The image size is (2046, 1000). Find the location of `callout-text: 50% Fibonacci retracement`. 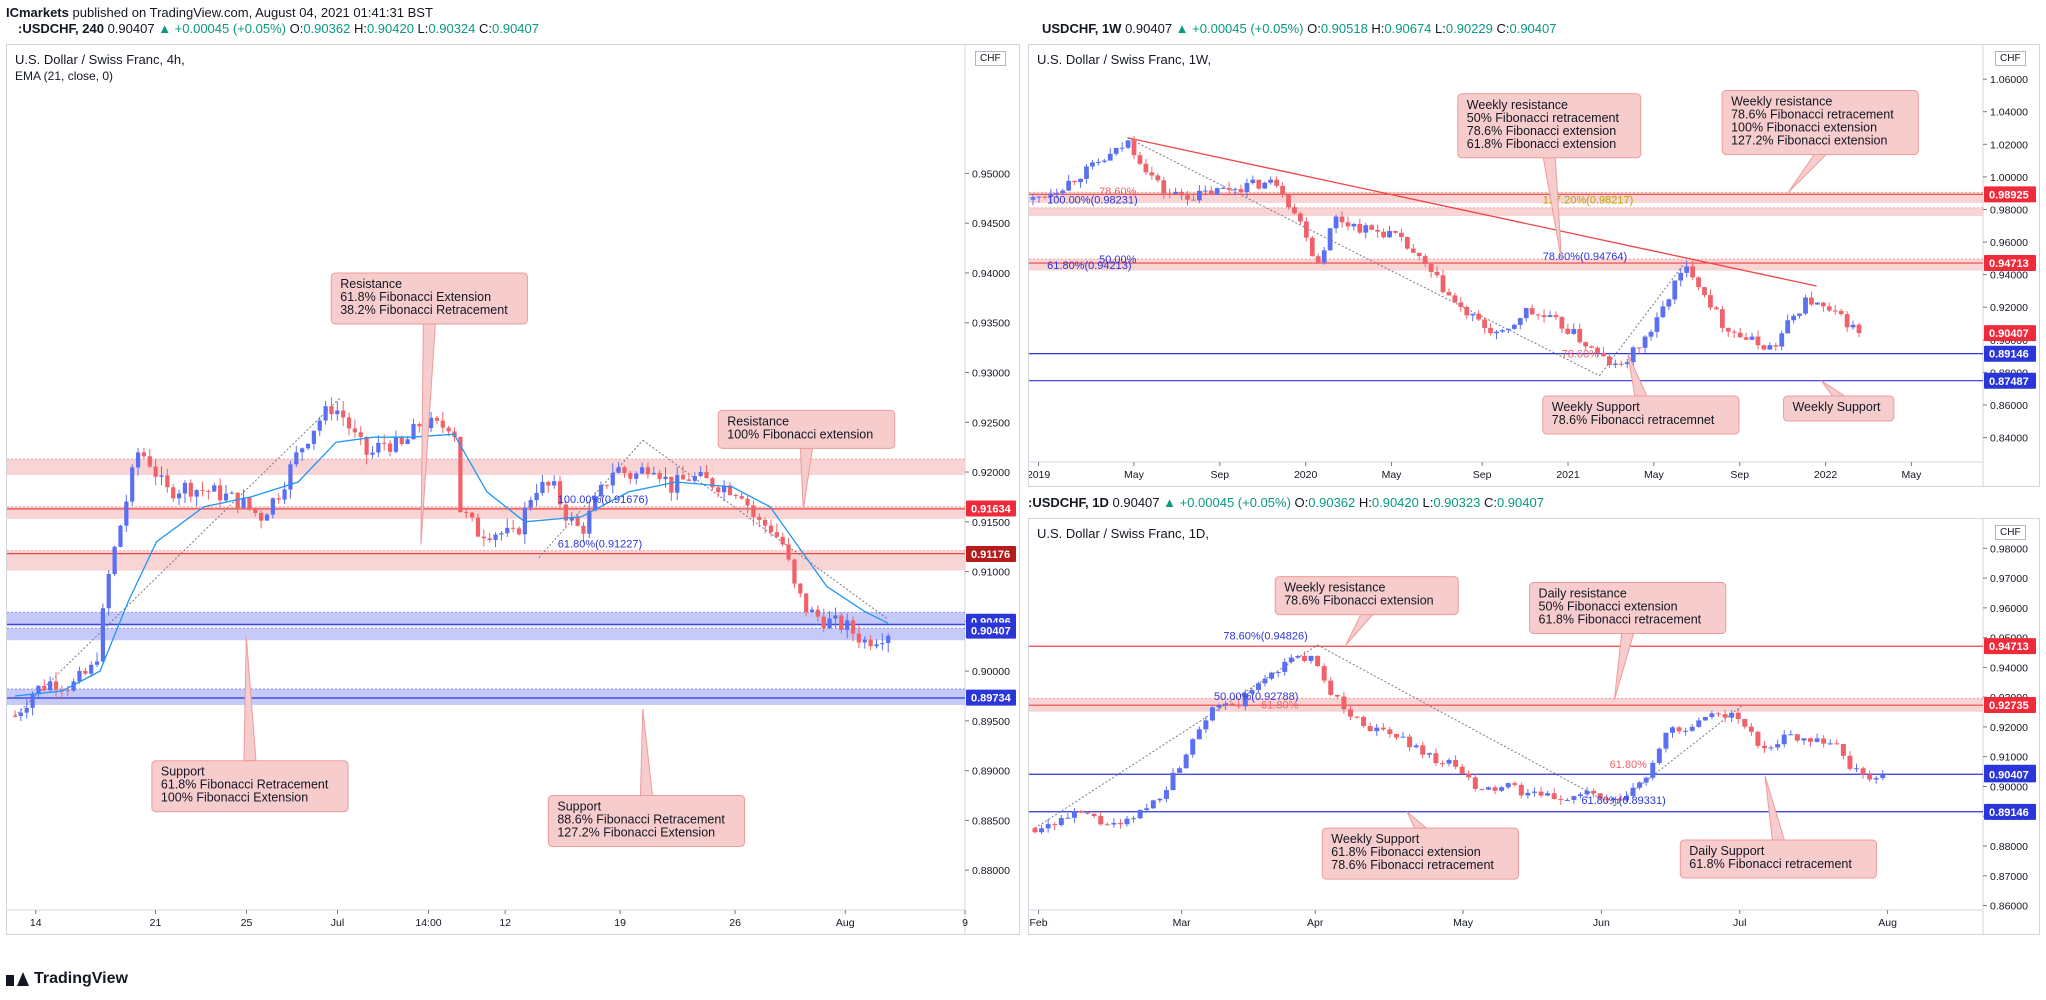

callout-text: 50% Fibonacci retracement is located at coordinates (1543, 118).